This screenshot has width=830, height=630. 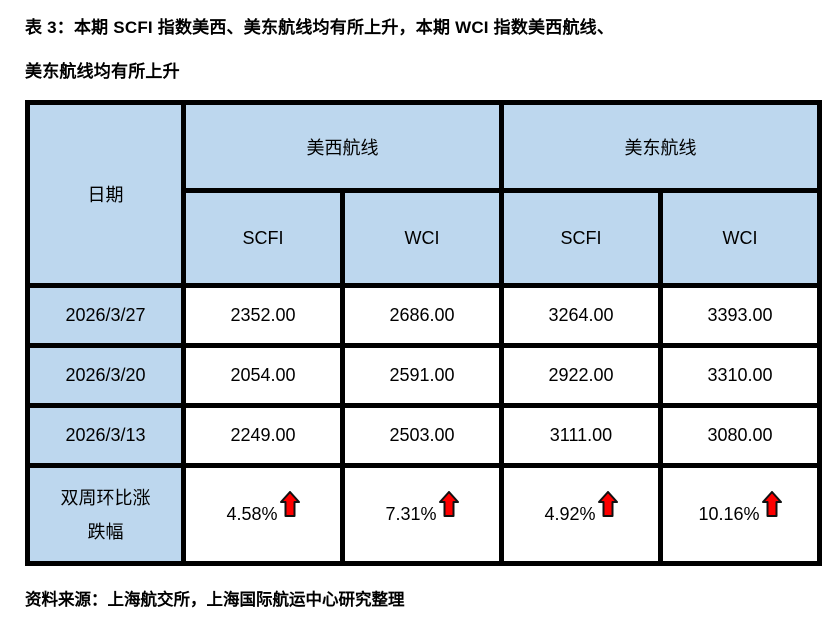 What do you see at coordinates (581, 435) in the screenshot?
I see `value-cell: 3111.00` at bounding box center [581, 435].